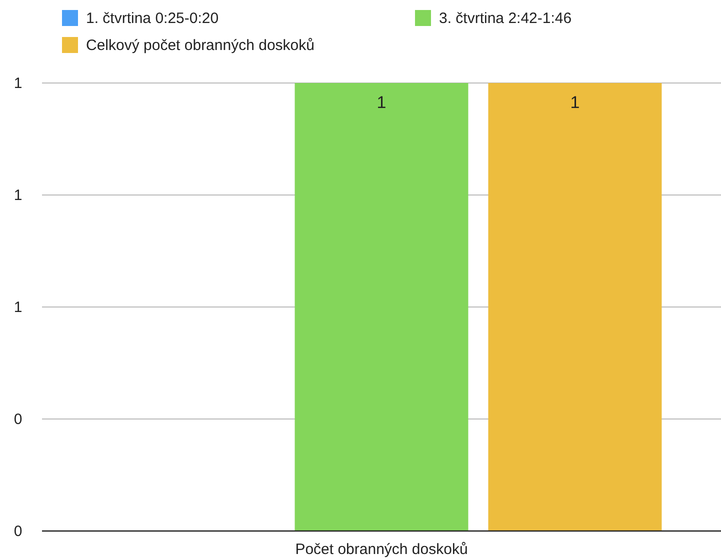 The image size is (721, 560). What do you see at coordinates (505, 18) in the screenshot?
I see `legend-label: 3. čtvrtina 2:42-1:46` at bounding box center [505, 18].